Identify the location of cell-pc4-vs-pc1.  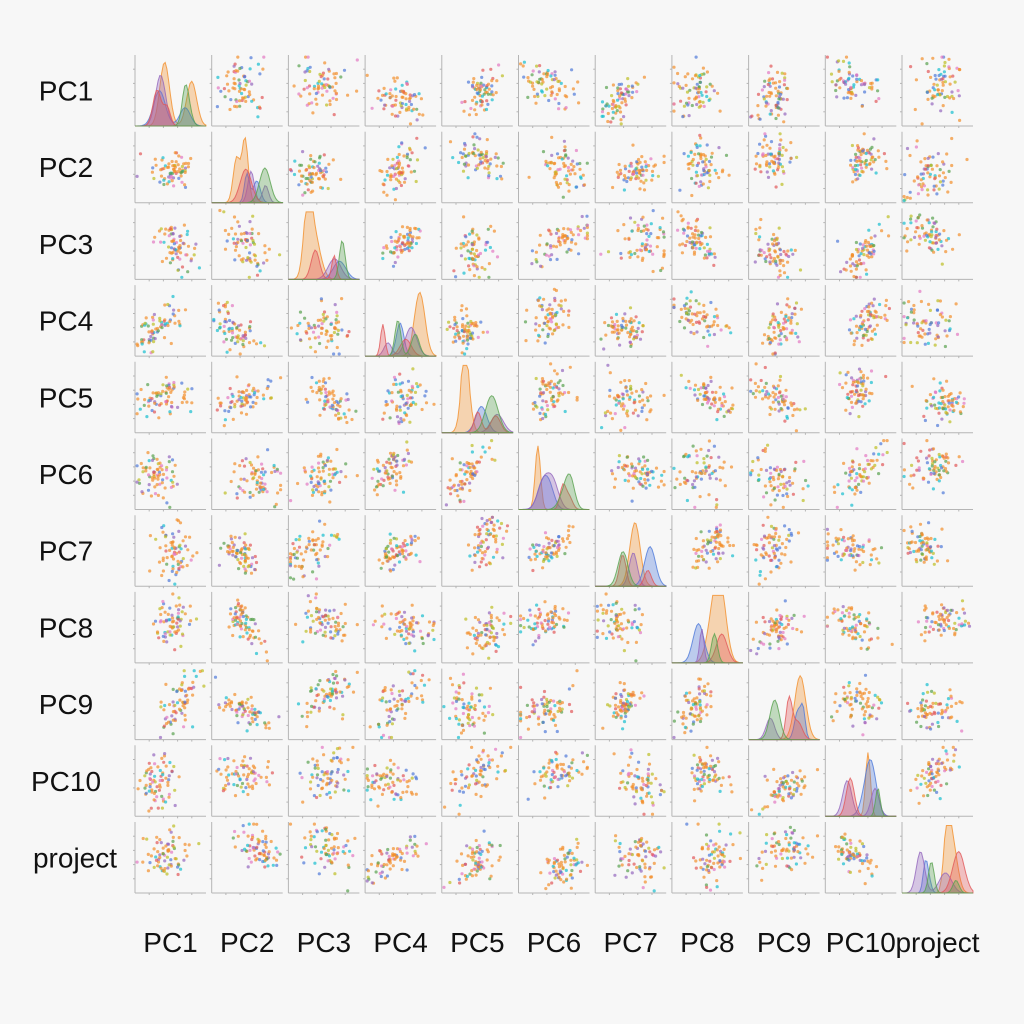
(169, 322).